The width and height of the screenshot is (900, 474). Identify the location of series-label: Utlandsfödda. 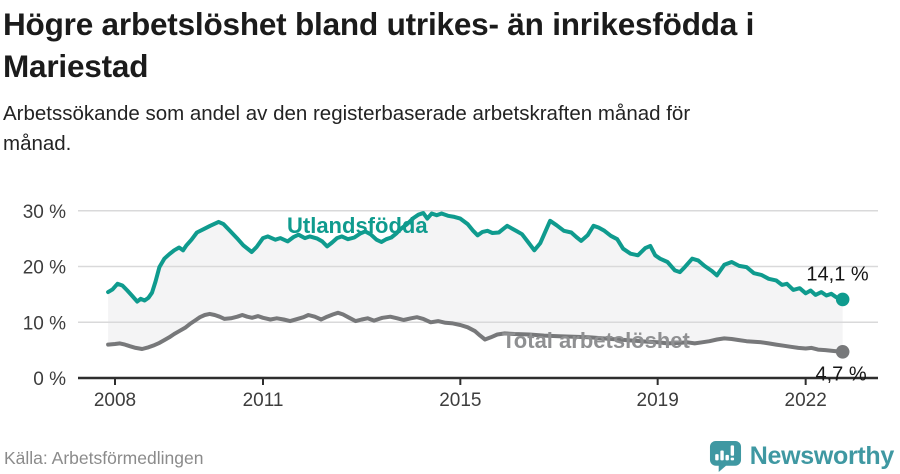
(357, 225).